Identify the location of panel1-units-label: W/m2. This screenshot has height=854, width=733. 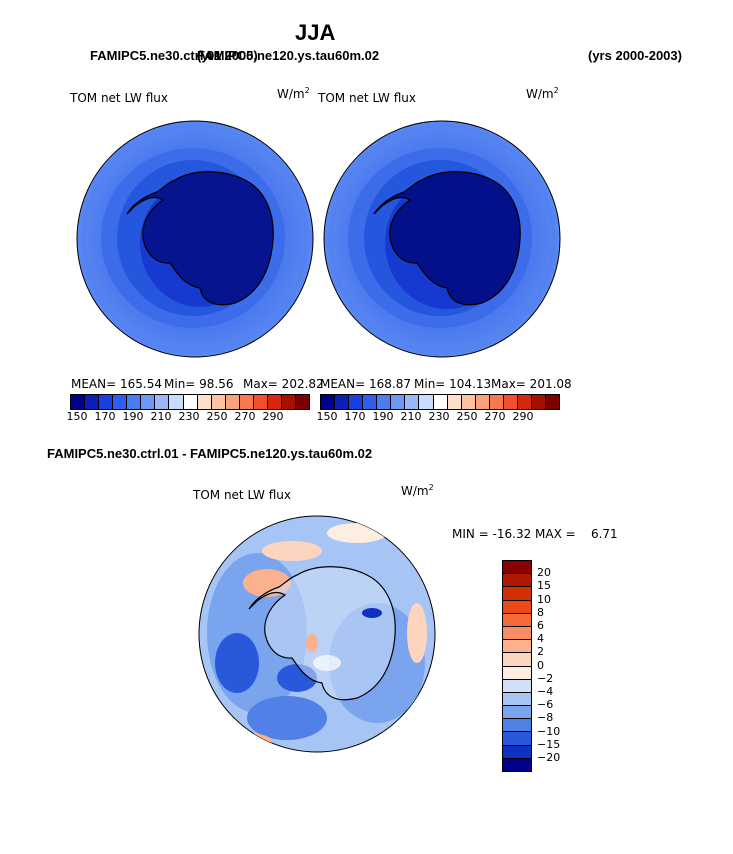
(293, 93).